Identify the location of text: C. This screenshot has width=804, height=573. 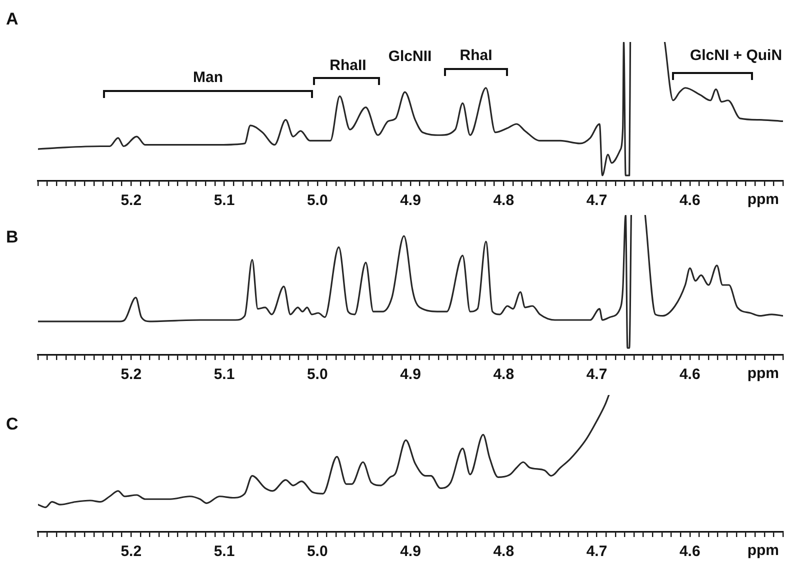
(12, 424).